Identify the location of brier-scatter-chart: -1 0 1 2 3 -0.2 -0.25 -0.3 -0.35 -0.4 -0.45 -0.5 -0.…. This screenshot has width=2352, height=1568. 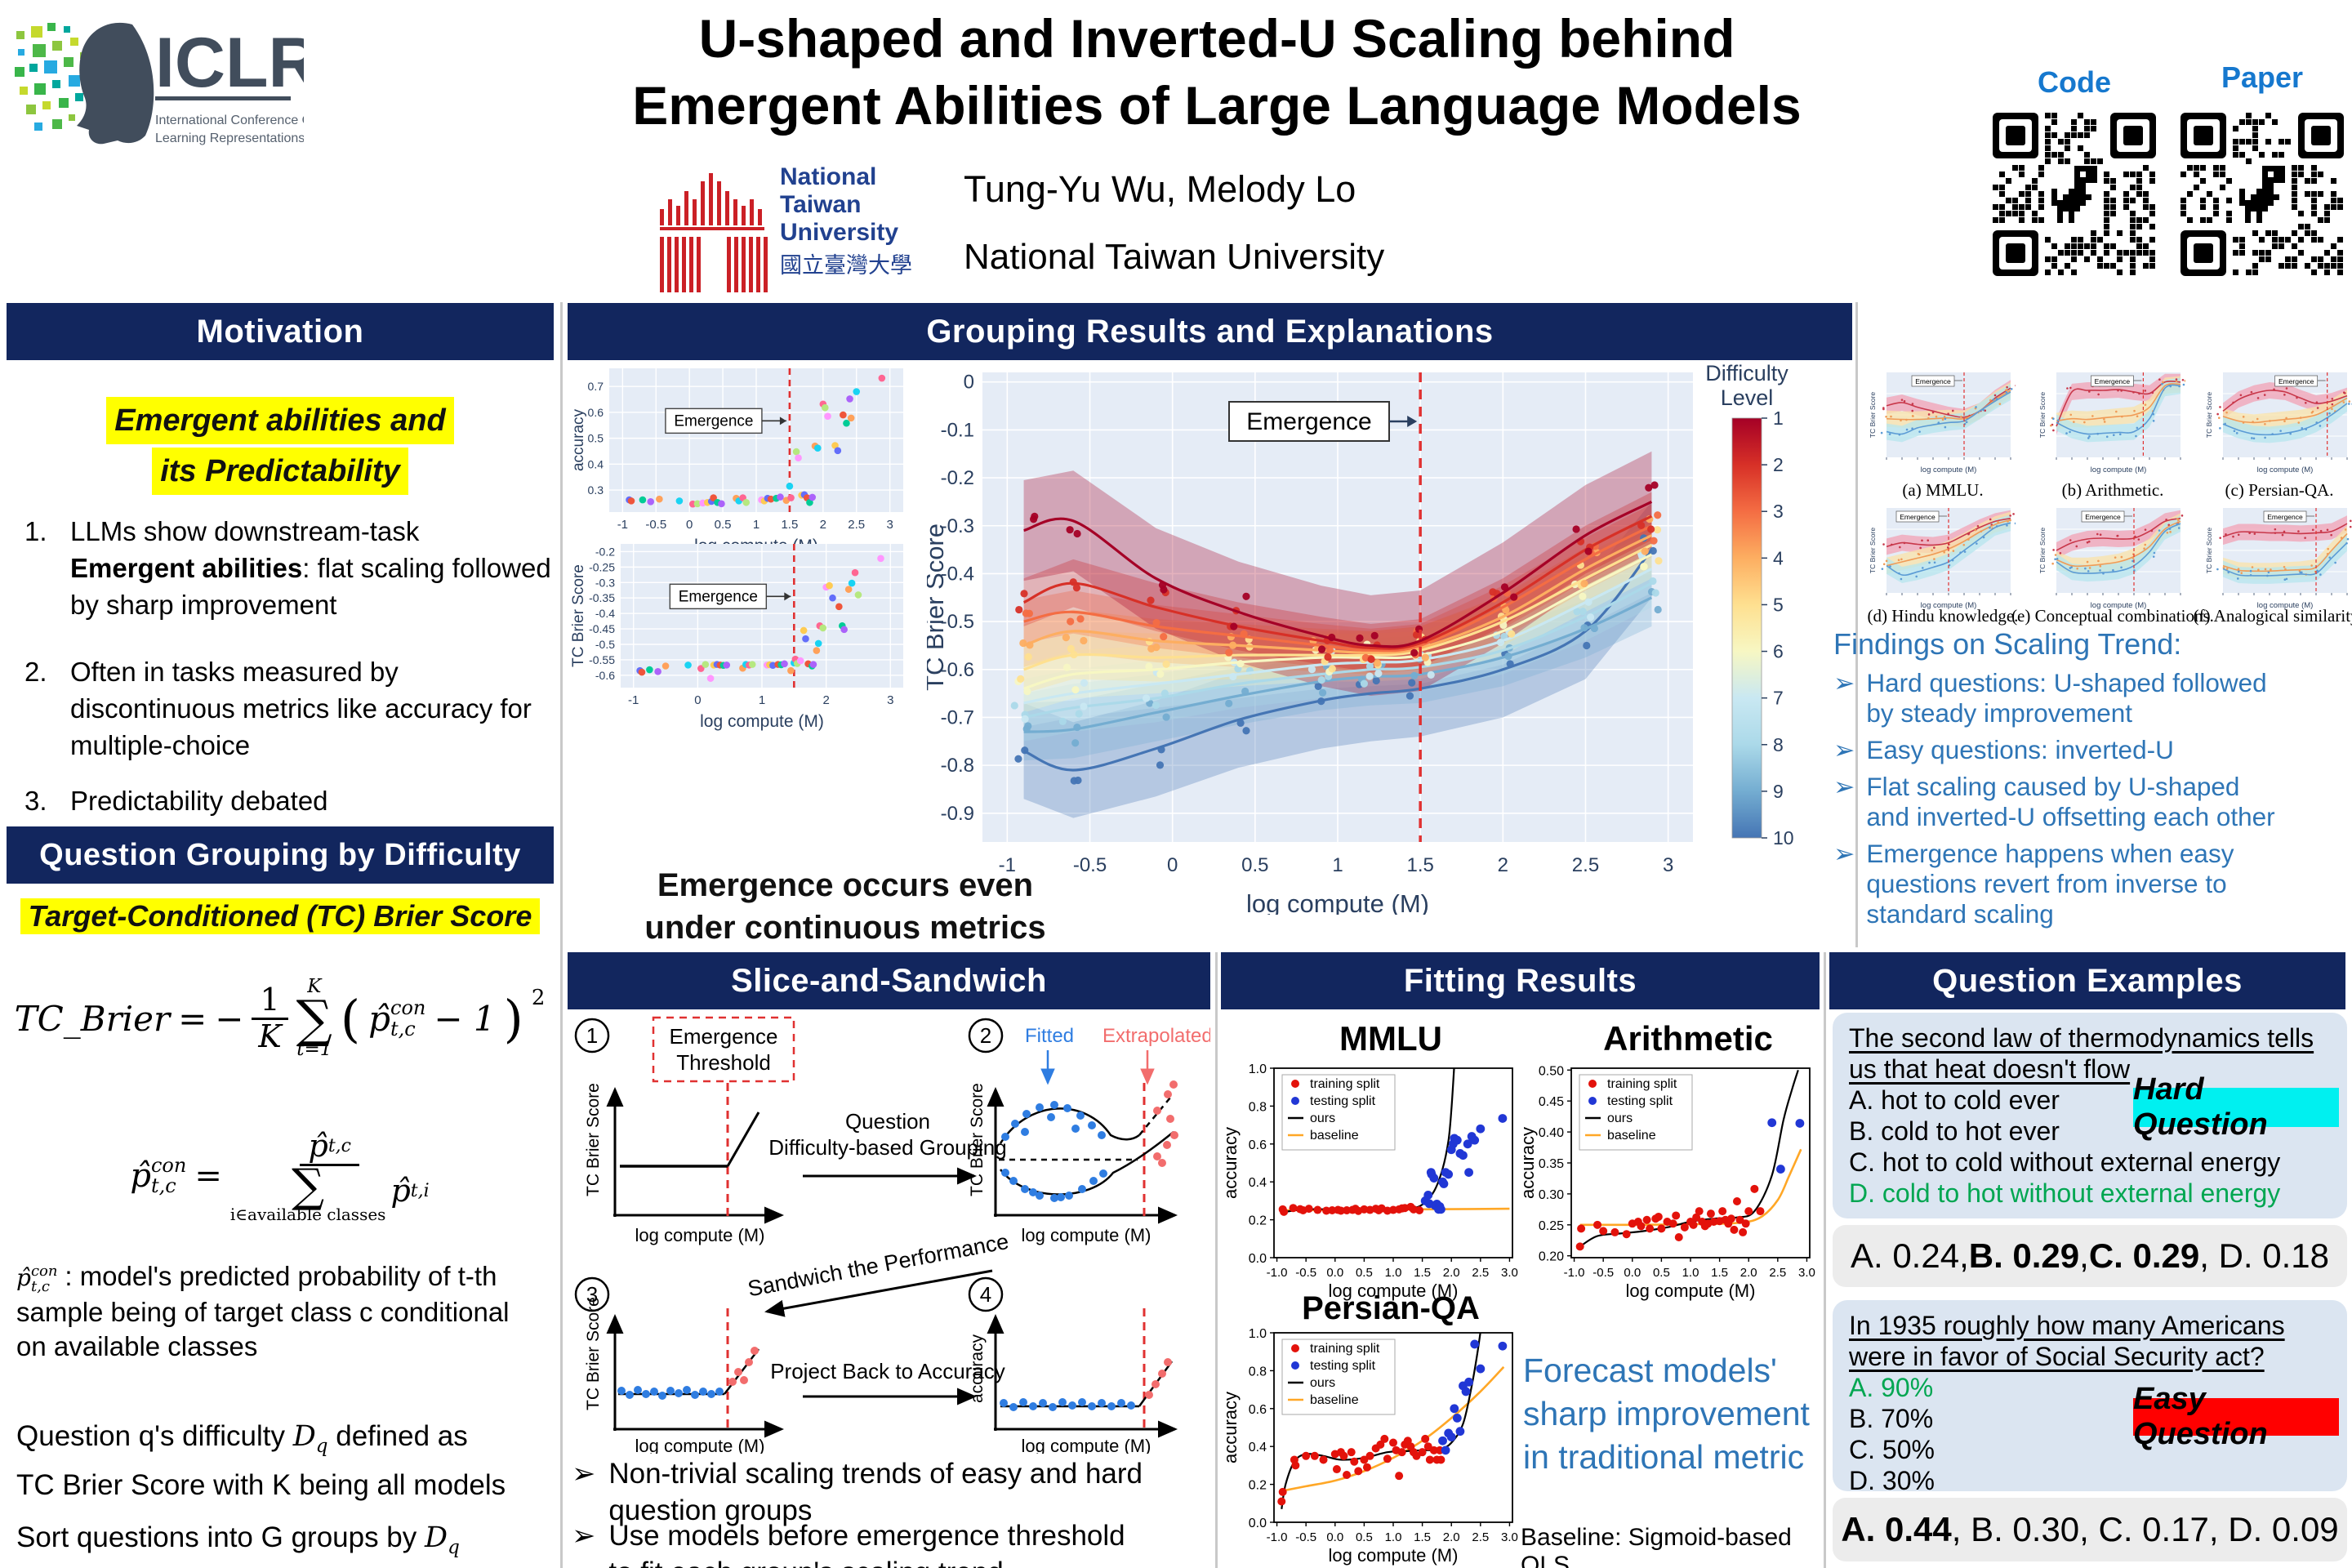
(737, 637).